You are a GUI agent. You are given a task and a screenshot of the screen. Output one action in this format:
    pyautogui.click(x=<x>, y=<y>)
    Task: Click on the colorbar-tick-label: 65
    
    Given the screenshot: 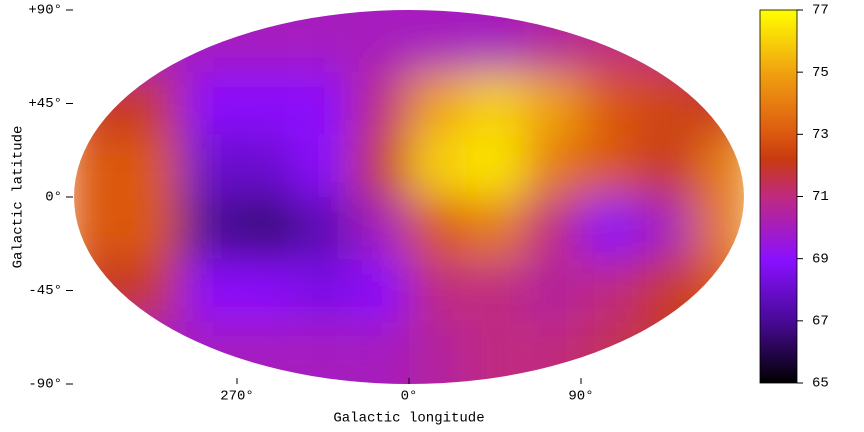 What is the action you would take?
    pyautogui.click(x=820, y=384)
    